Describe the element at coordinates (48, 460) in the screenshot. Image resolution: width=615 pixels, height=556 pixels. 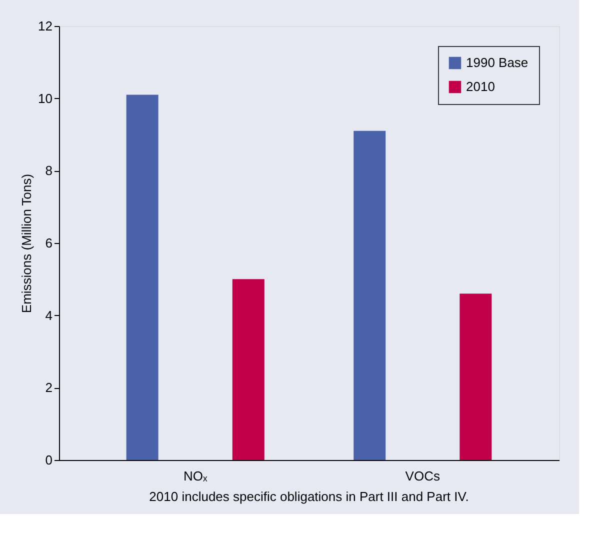
I see `y-tick-label: 0` at that location.